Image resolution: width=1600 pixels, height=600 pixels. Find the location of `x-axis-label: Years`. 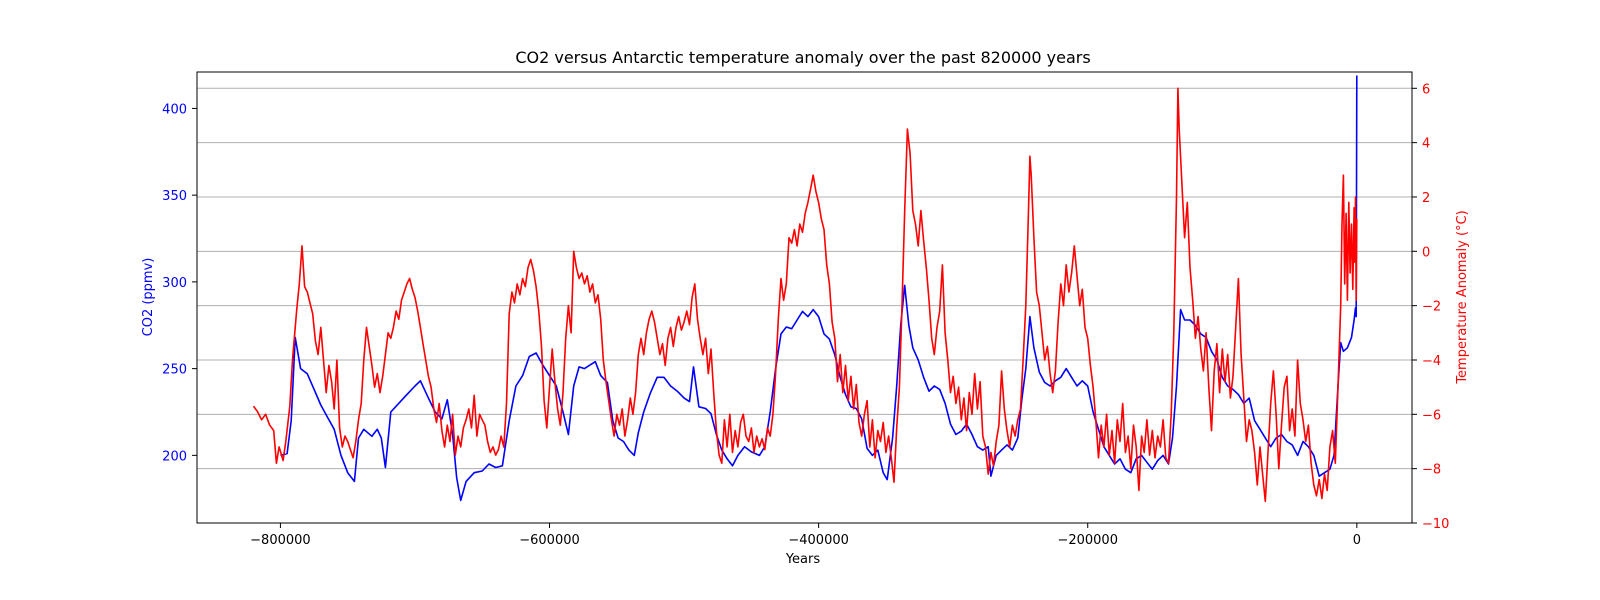

x-axis-label: Years is located at coordinates (803, 559).